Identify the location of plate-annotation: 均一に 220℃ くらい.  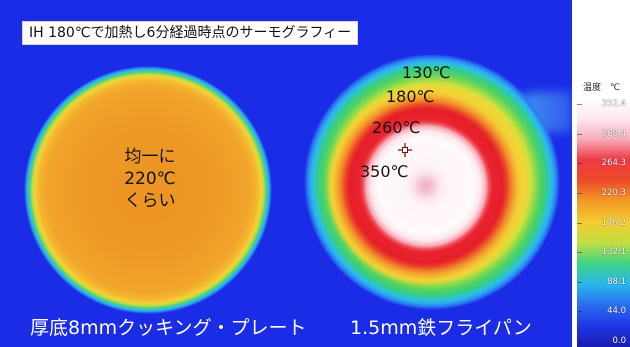
(150, 179).